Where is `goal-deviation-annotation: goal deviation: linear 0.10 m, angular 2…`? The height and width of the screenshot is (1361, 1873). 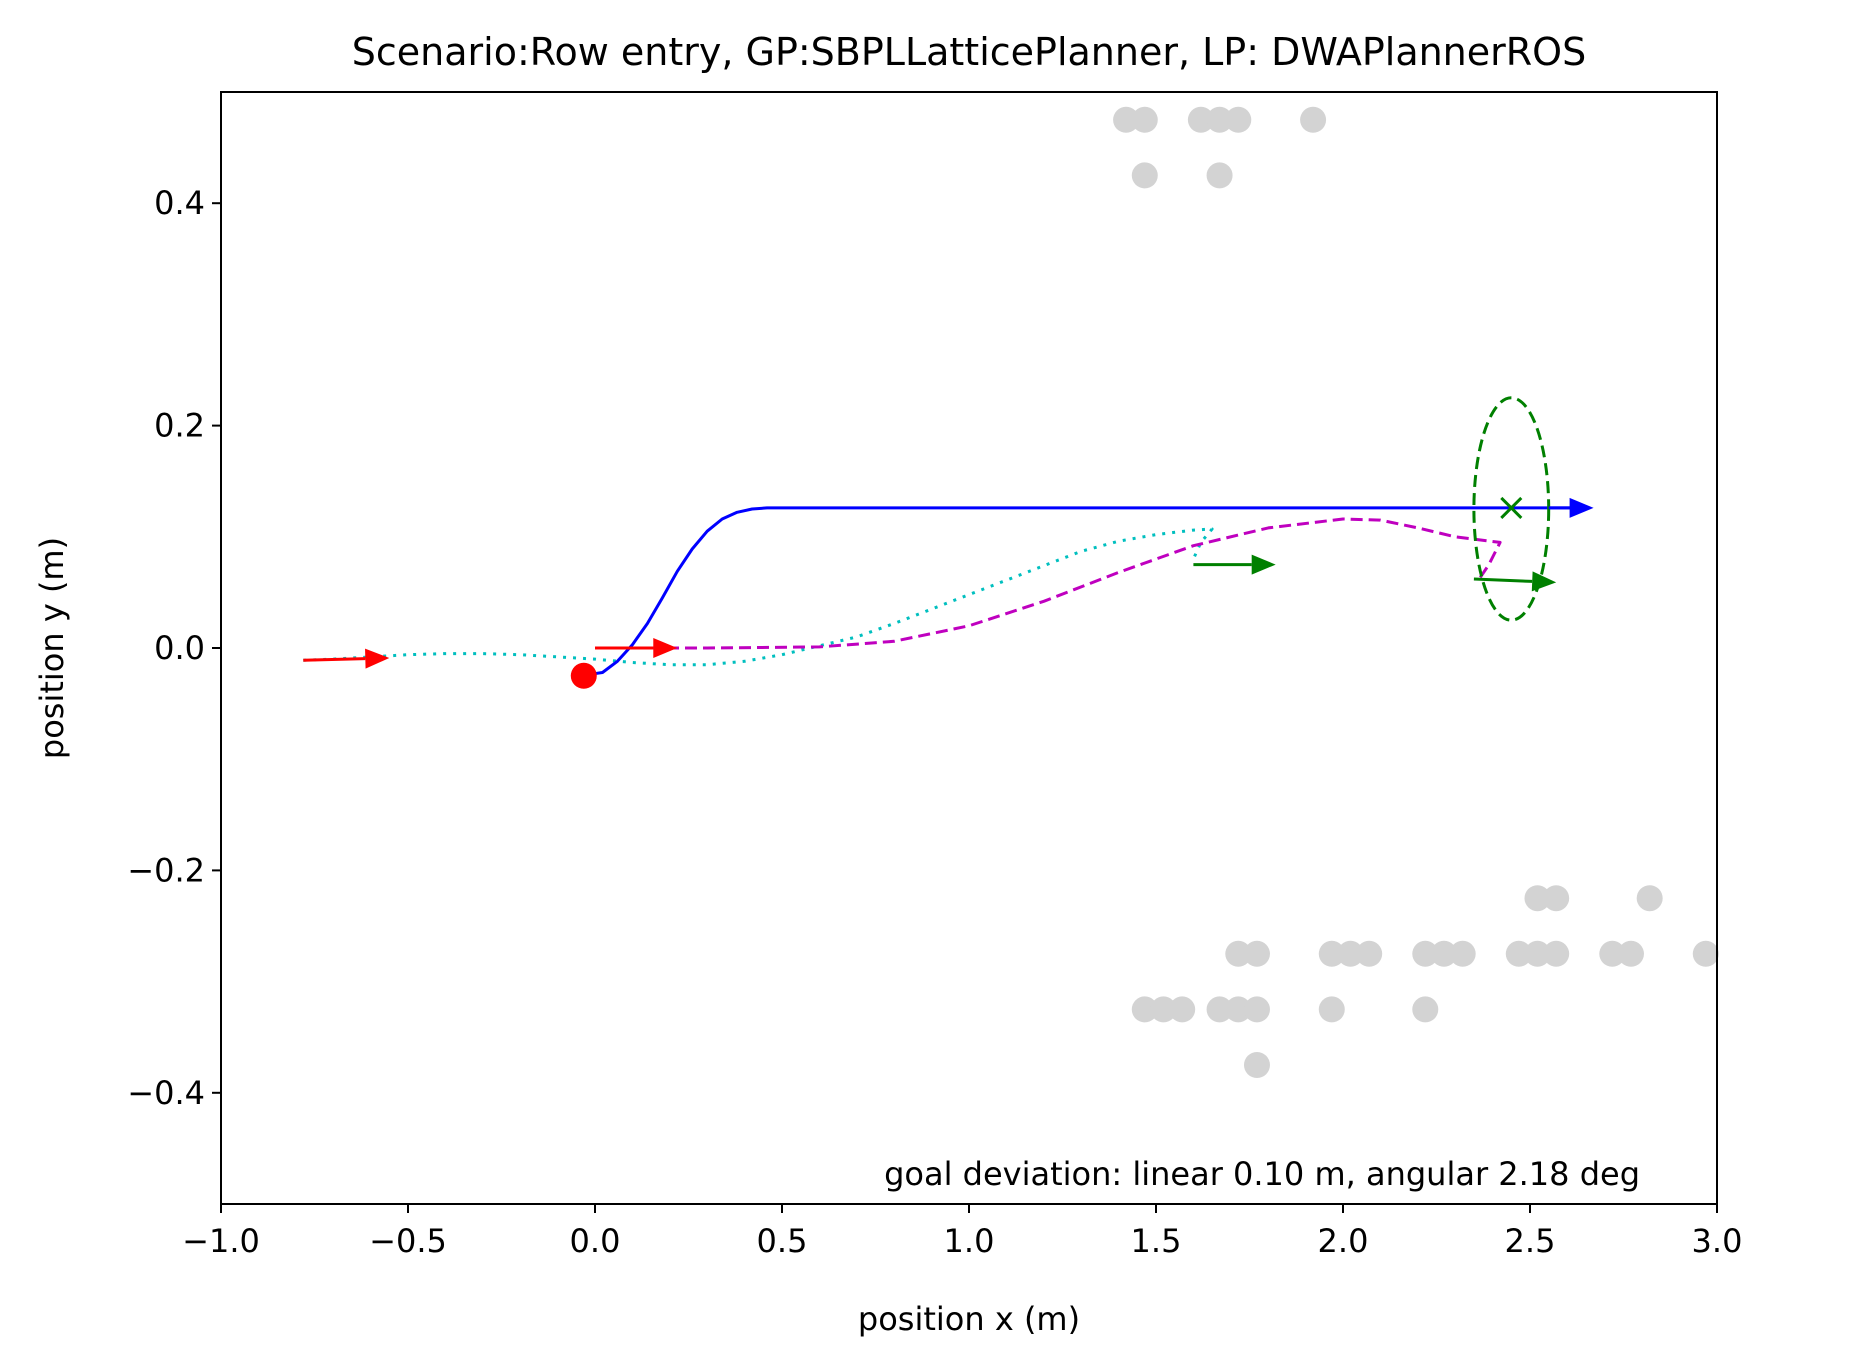
goal-deviation-annotation: goal deviation: linear 0.10 m, angular 2… is located at coordinates (1262, 1174).